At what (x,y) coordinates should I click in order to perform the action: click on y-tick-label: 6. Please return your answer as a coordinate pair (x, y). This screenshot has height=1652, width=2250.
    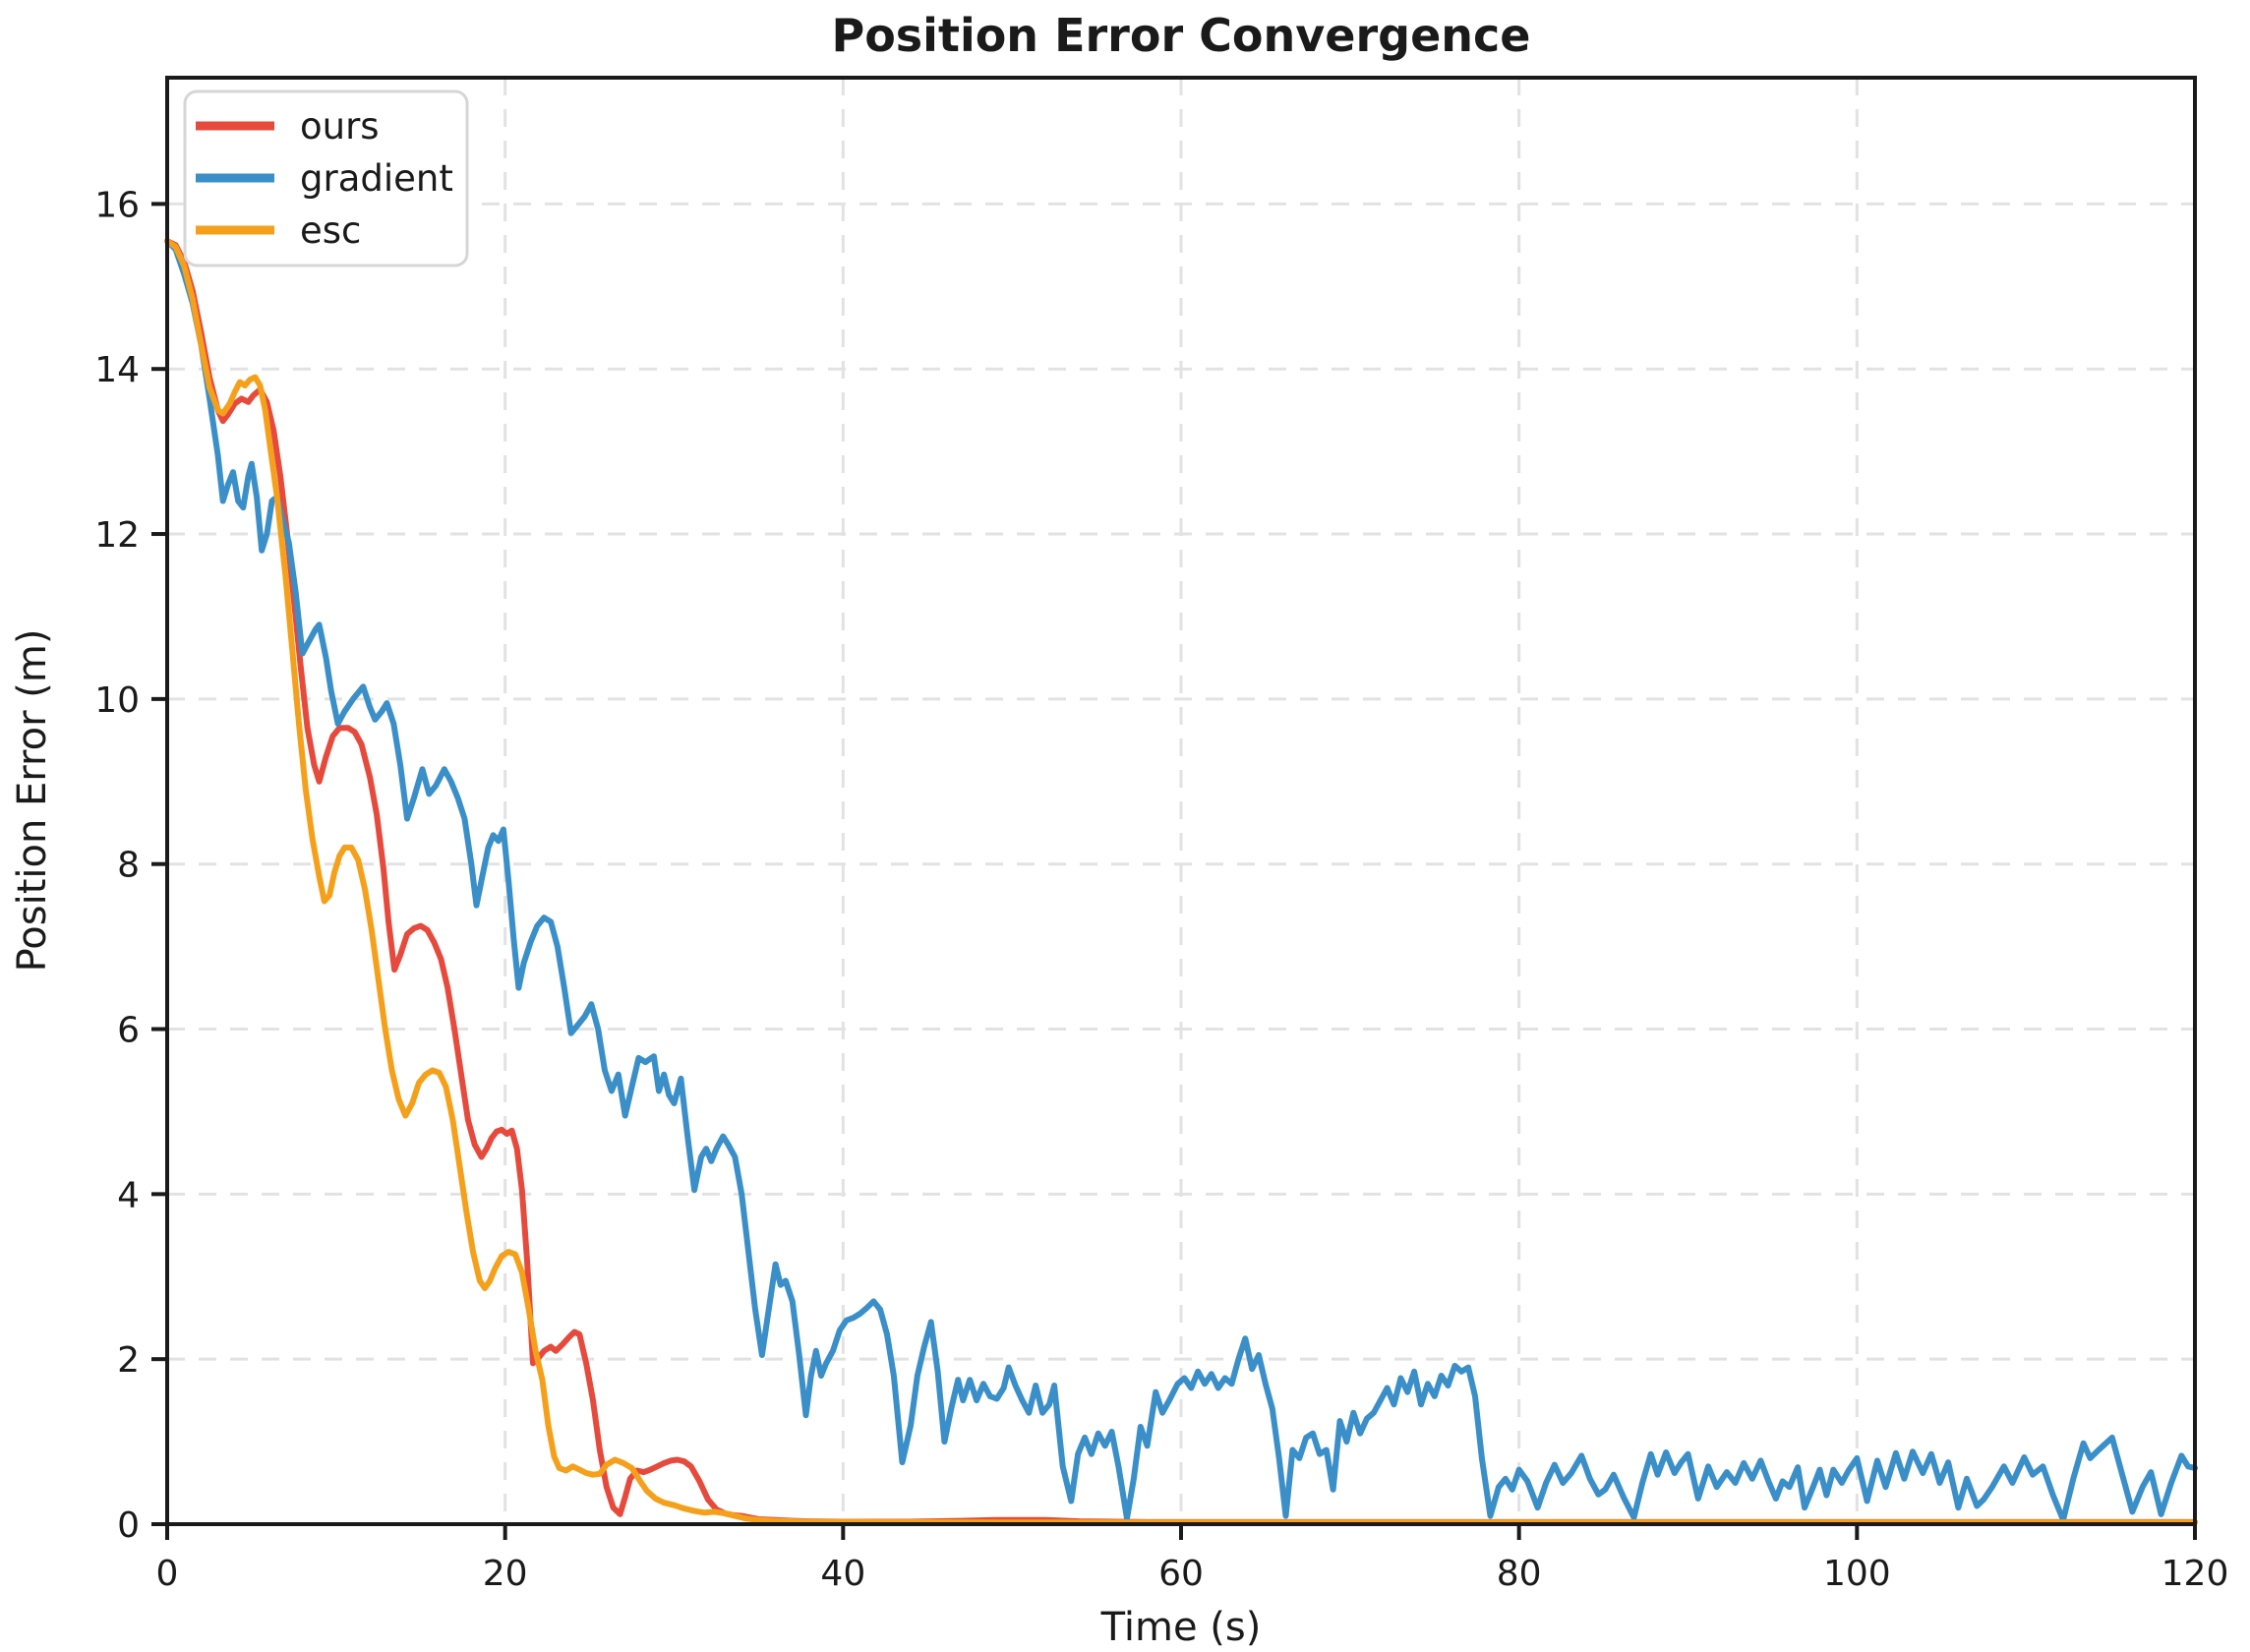
    Looking at the image, I should click on (129, 1031).